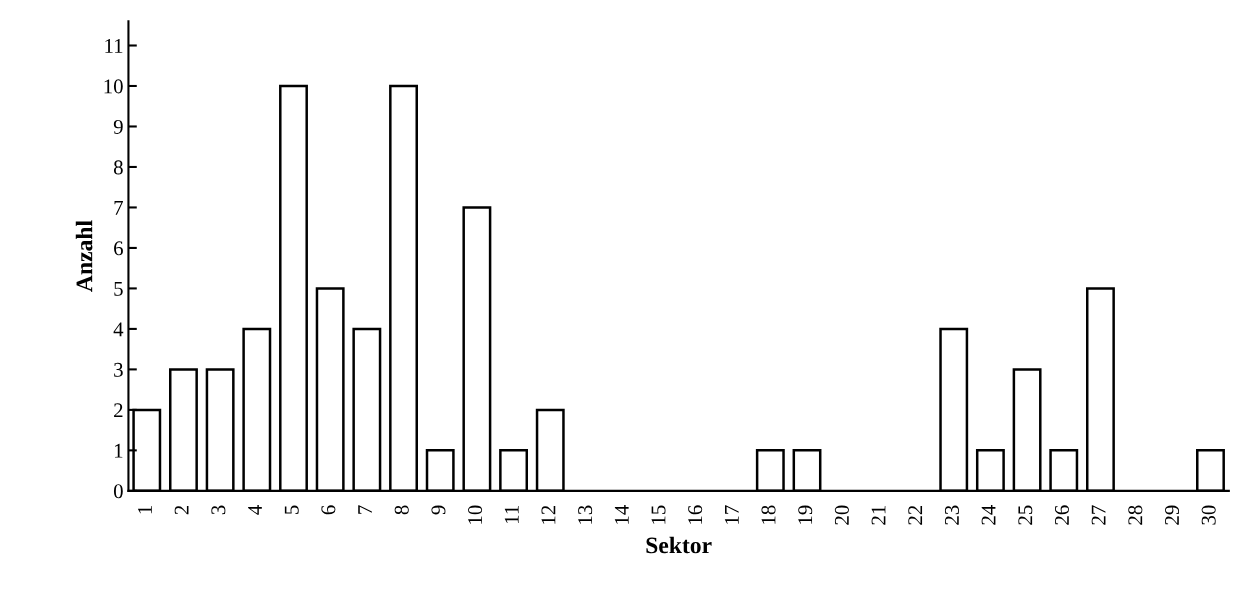 The image size is (1235, 606). What do you see at coordinates (113, 86) in the screenshot?
I see `y-tick-label: 10` at bounding box center [113, 86].